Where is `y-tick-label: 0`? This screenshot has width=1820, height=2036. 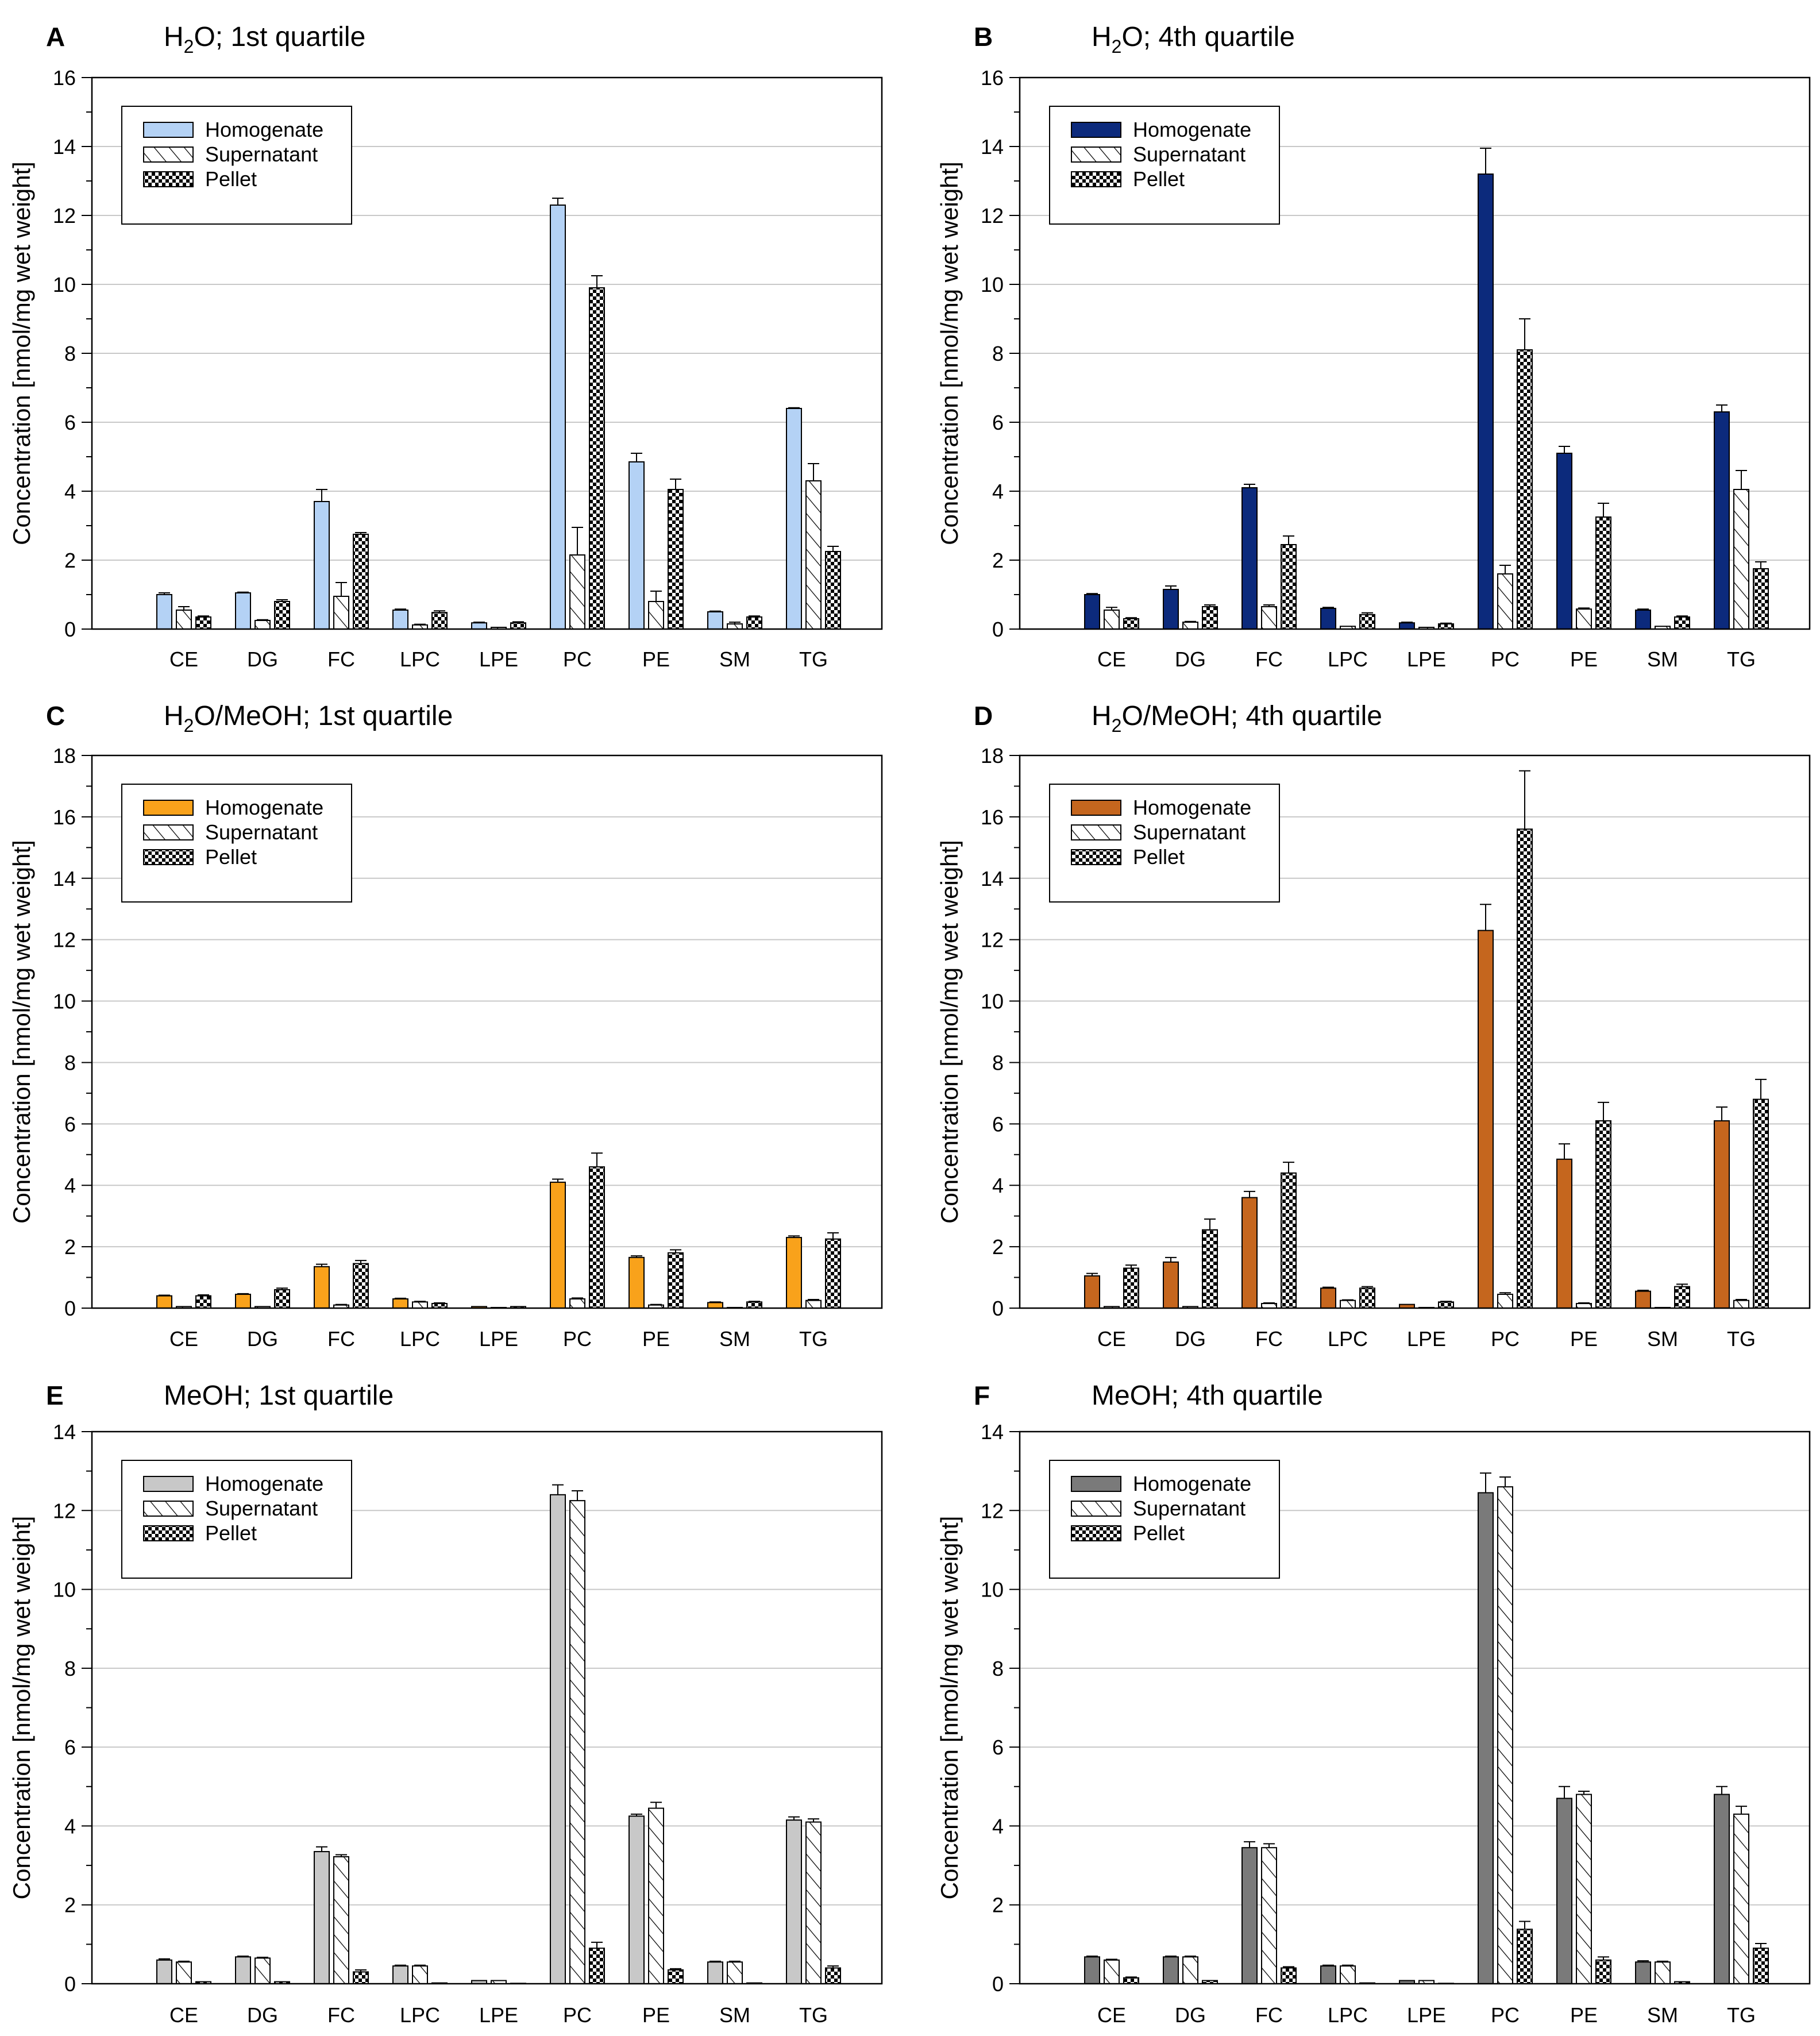
y-tick-label: 0 is located at coordinates (998, 1308).